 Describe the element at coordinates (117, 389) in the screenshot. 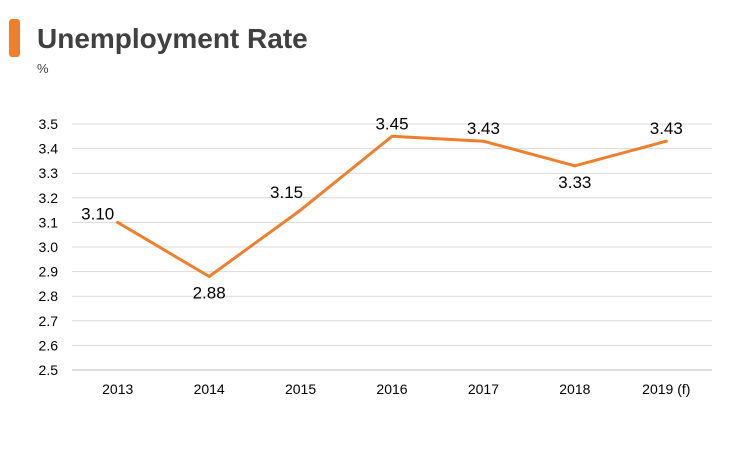

I see `x-tick-label: 2013` at that location.